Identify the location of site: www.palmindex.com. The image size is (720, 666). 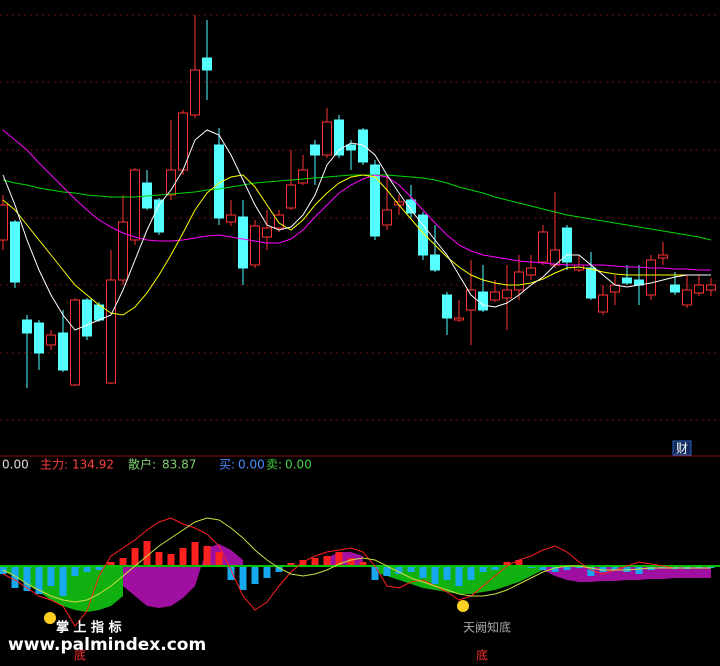
(107, 645).